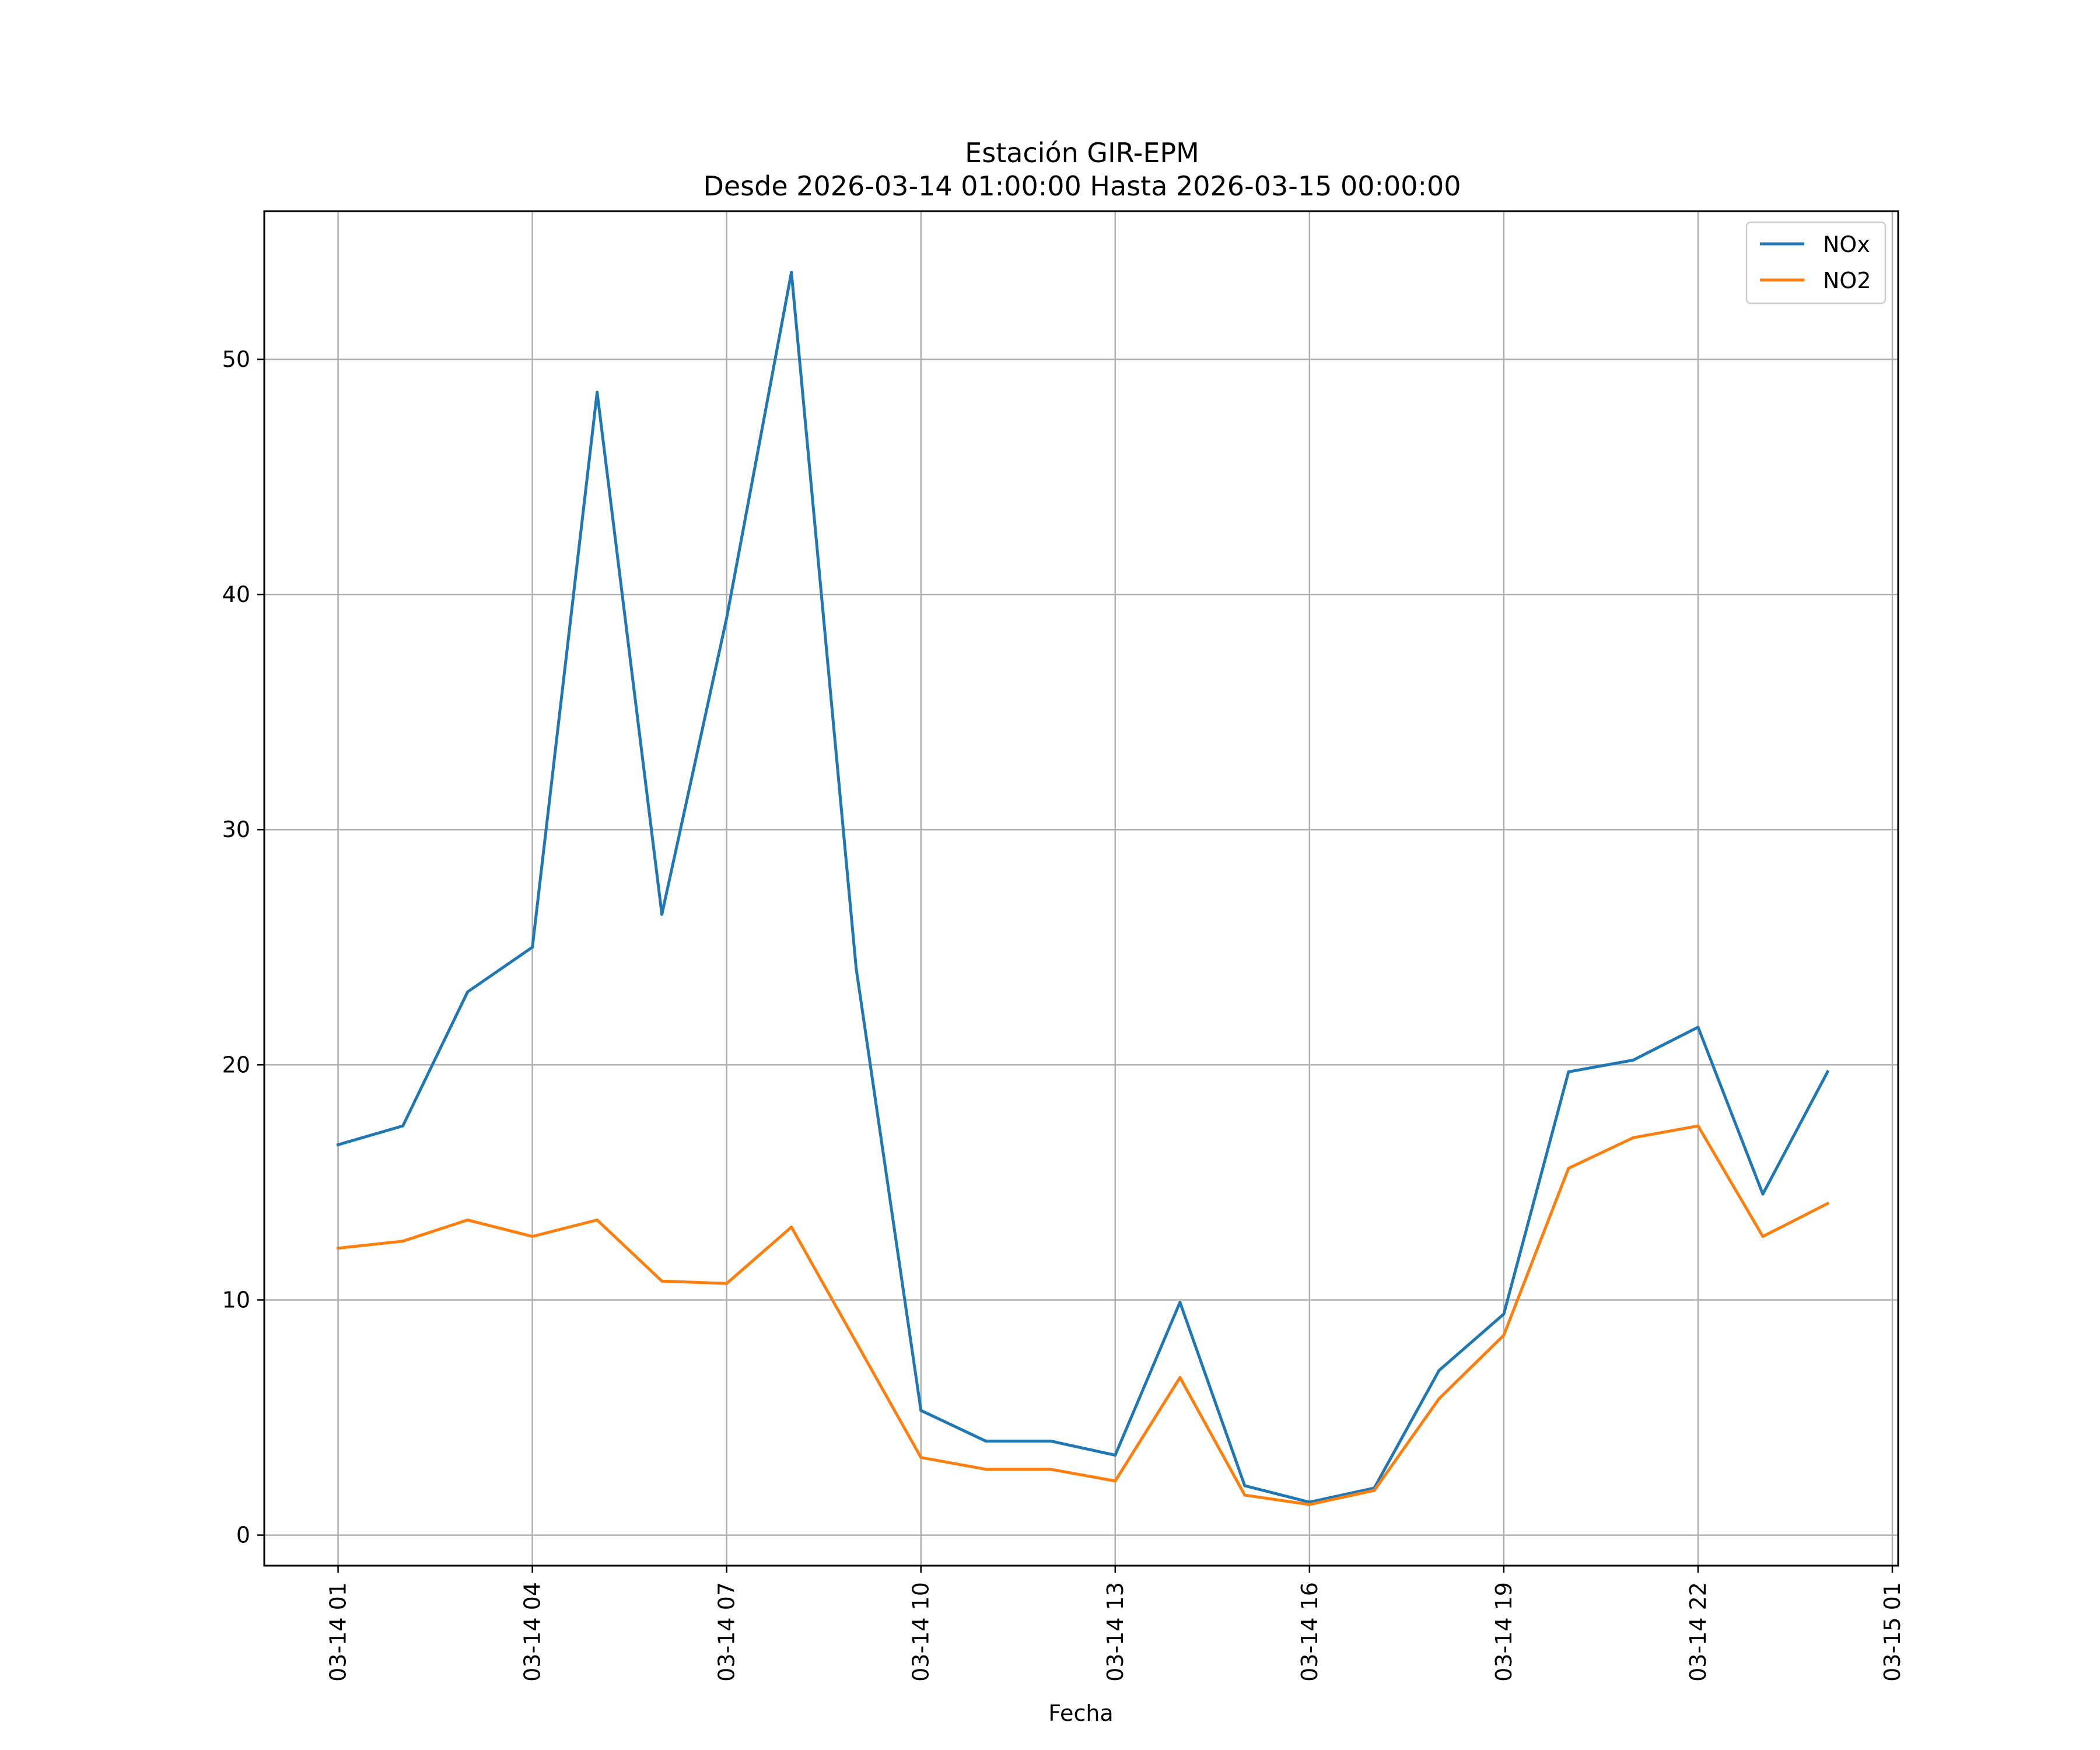  What do you see at coordinates (1115, 1632) in the screenshot?
I see `x-tick-label: 03-14 13` at bounding box center [1115, 1632].